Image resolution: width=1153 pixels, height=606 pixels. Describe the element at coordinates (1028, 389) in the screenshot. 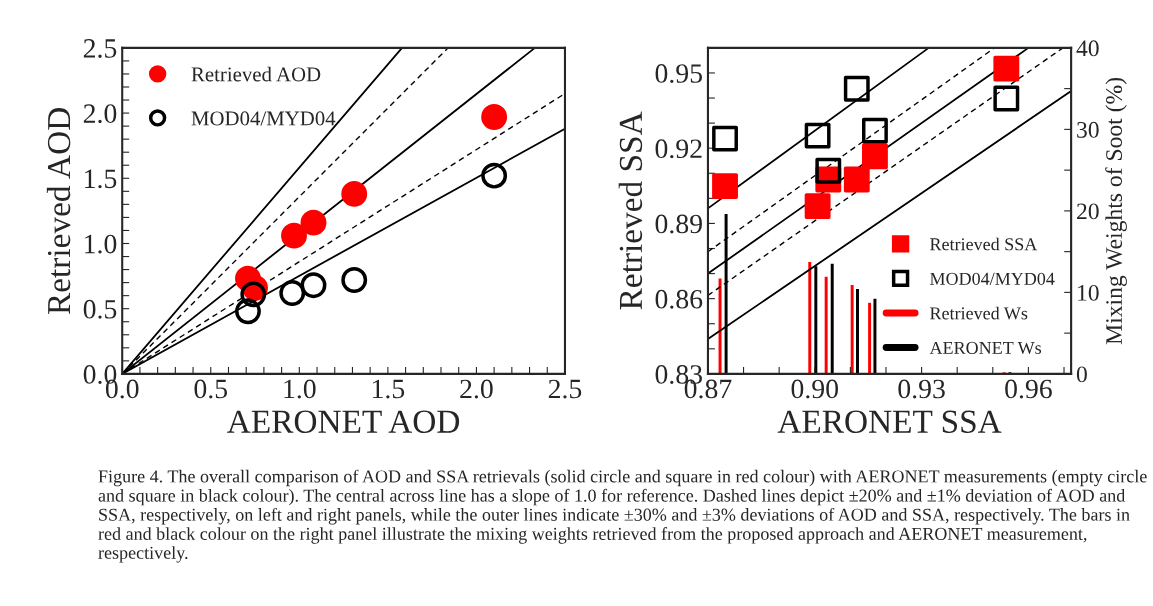

I see `x-tick-label: 0.96` at that location.